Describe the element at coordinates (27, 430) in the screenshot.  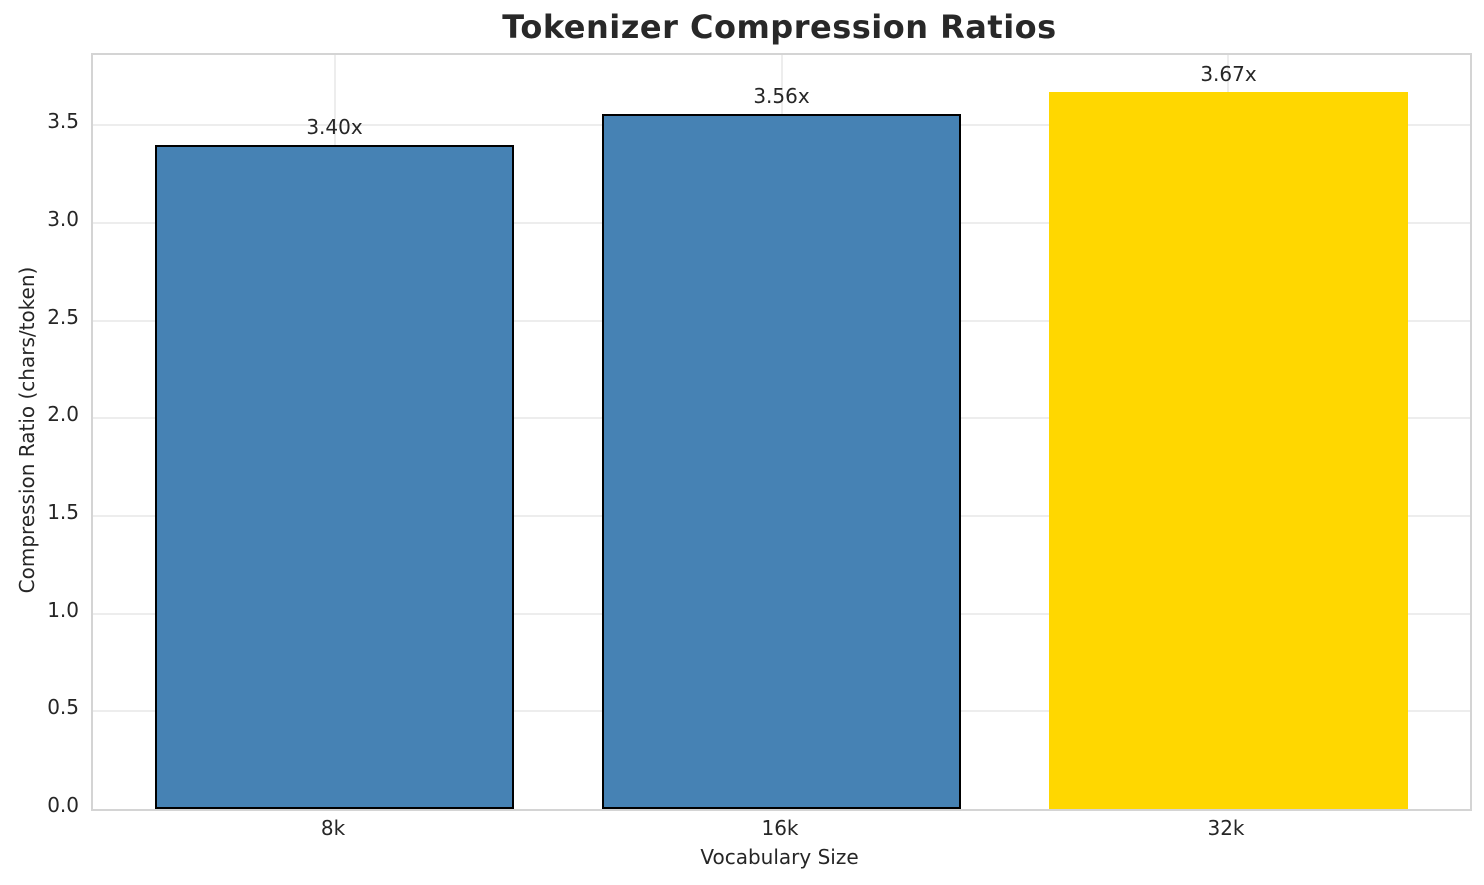
I see `y-axis-label: Compression Ratio (chars/token)` at that location.